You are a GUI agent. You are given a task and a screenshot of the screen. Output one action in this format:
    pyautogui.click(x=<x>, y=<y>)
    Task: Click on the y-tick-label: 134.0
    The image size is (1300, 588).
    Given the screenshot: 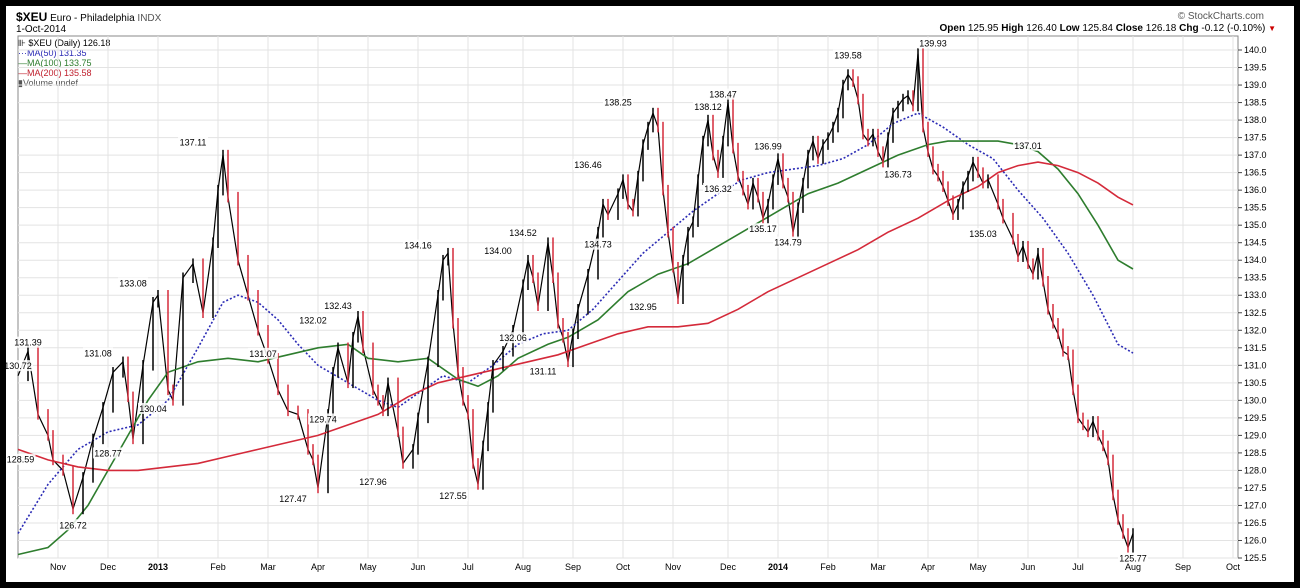 What is the action you would take?
    pyautogui.click(x=1255, y=260)
    